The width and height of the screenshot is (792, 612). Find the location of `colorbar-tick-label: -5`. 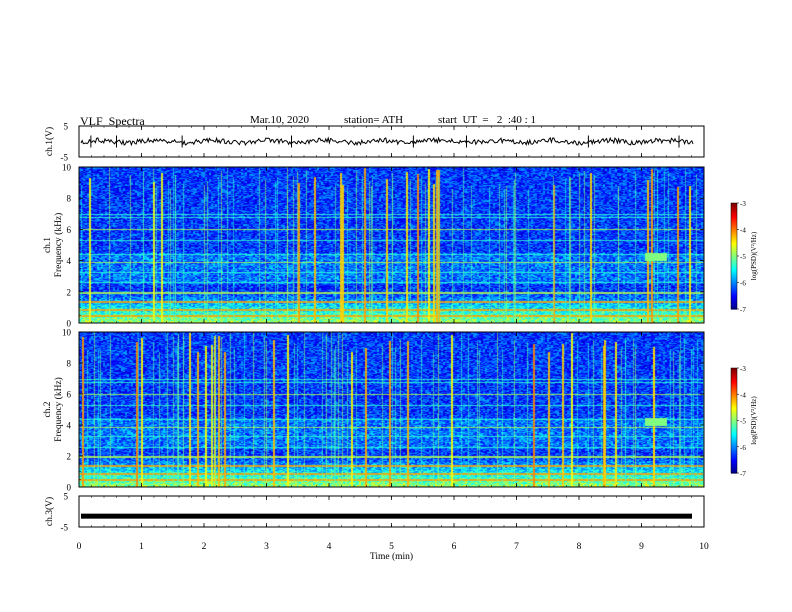

colorbar-tick-label: -5 is located at coordinates (743, 422).